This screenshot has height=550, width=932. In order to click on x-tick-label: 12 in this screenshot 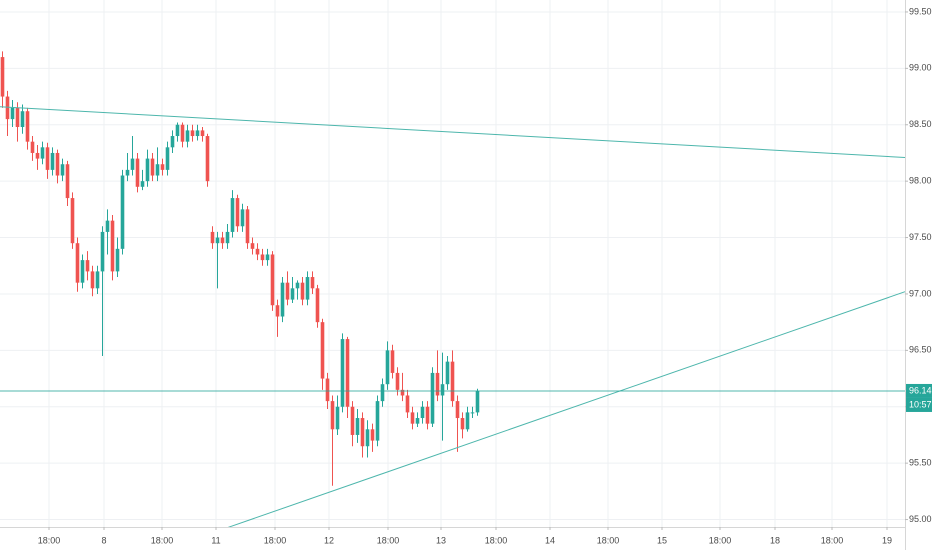, I will do `click(329, 540)`.